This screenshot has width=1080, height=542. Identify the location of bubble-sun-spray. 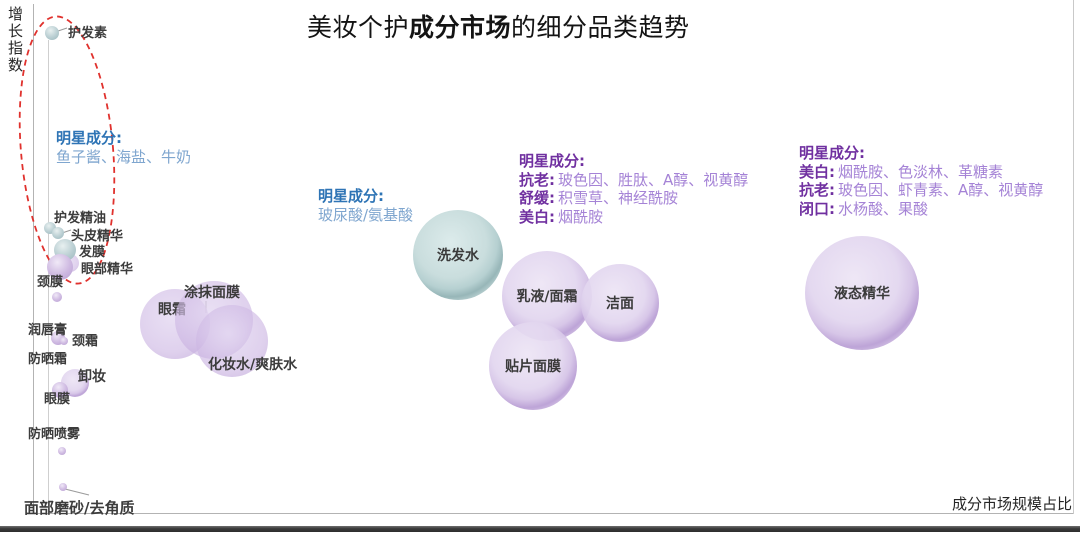
(62, 451).